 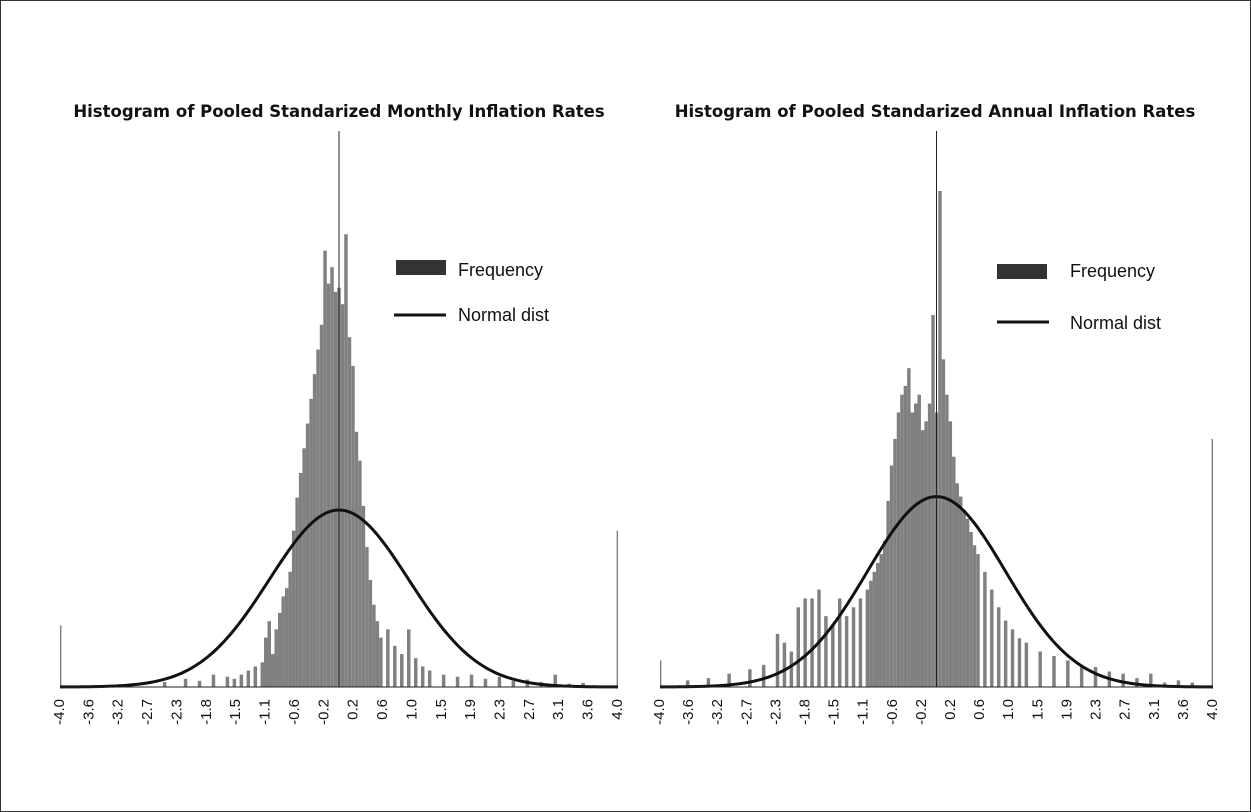 What do you see at coordinates (892, 712) in the screenshot?
I see `annual-x-tick-8: -0.6` at bounding box center [892, 712].